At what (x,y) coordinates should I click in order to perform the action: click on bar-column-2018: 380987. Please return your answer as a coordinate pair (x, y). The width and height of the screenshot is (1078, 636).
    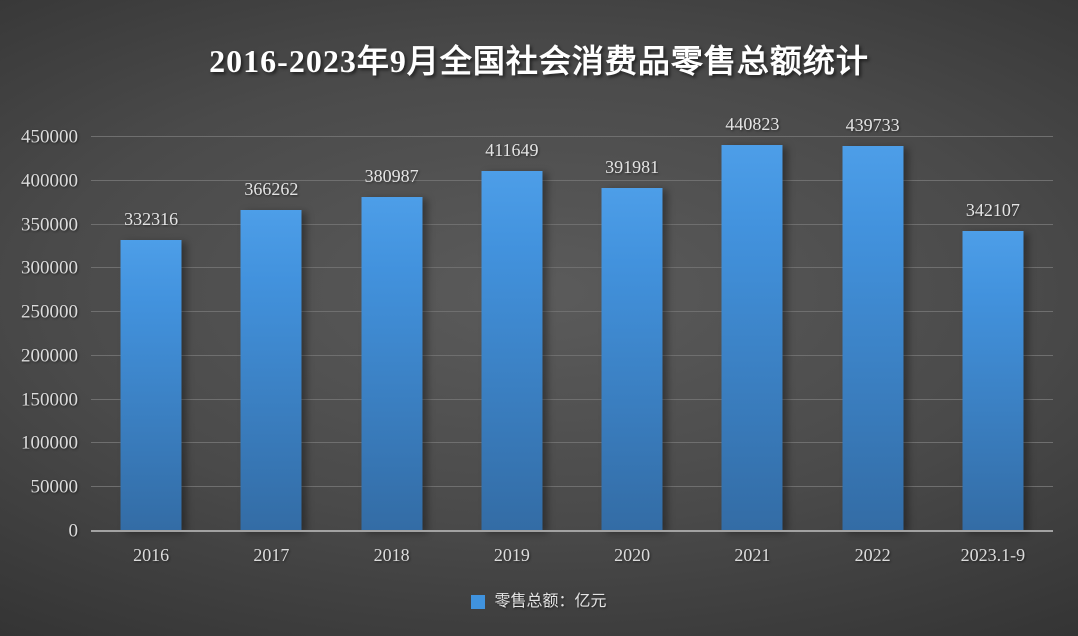
    Looking at the image, I should click on (392, 334).